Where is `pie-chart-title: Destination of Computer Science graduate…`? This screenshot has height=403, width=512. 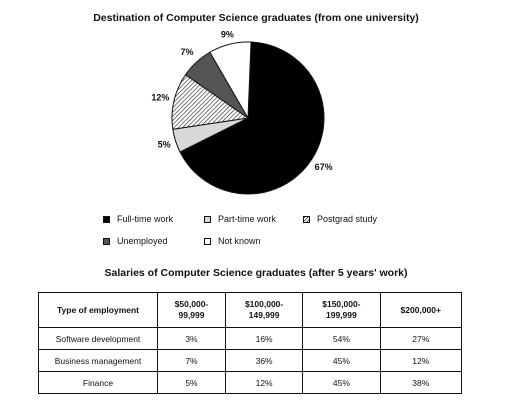
pie-chart-title: Destination of Computer Science graduate… is located at coordinates (256, 18).